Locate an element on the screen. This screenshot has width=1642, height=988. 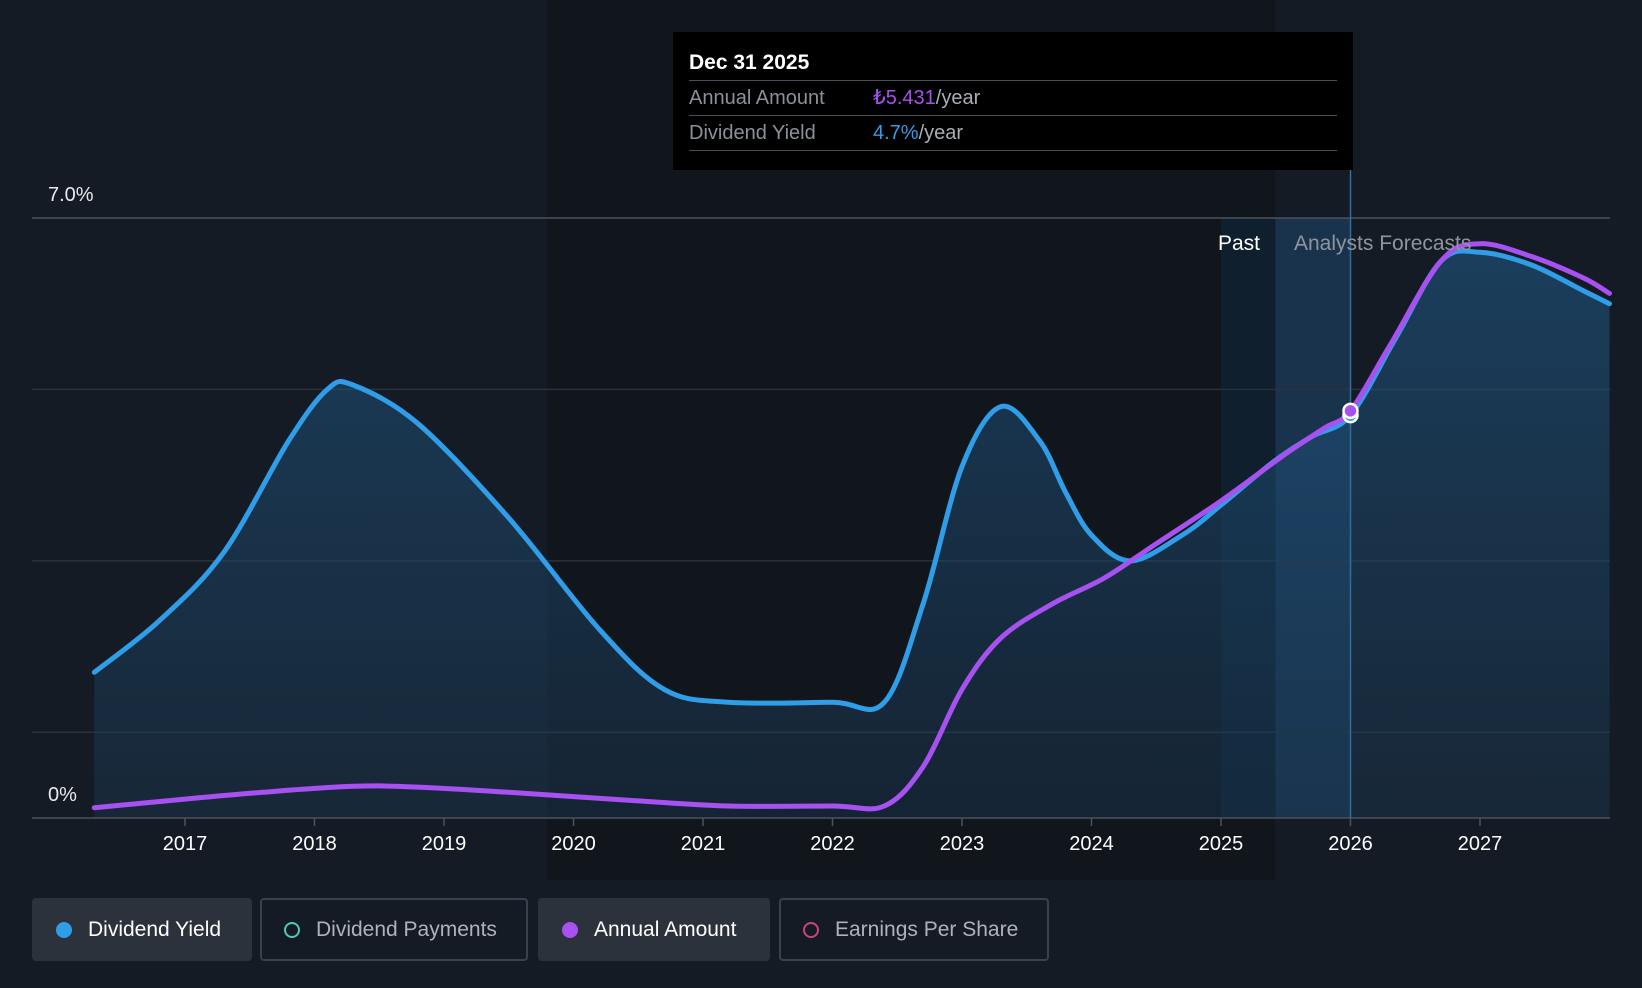
x-tick-label-2018: 2018 is located at coordinates (314, 844).